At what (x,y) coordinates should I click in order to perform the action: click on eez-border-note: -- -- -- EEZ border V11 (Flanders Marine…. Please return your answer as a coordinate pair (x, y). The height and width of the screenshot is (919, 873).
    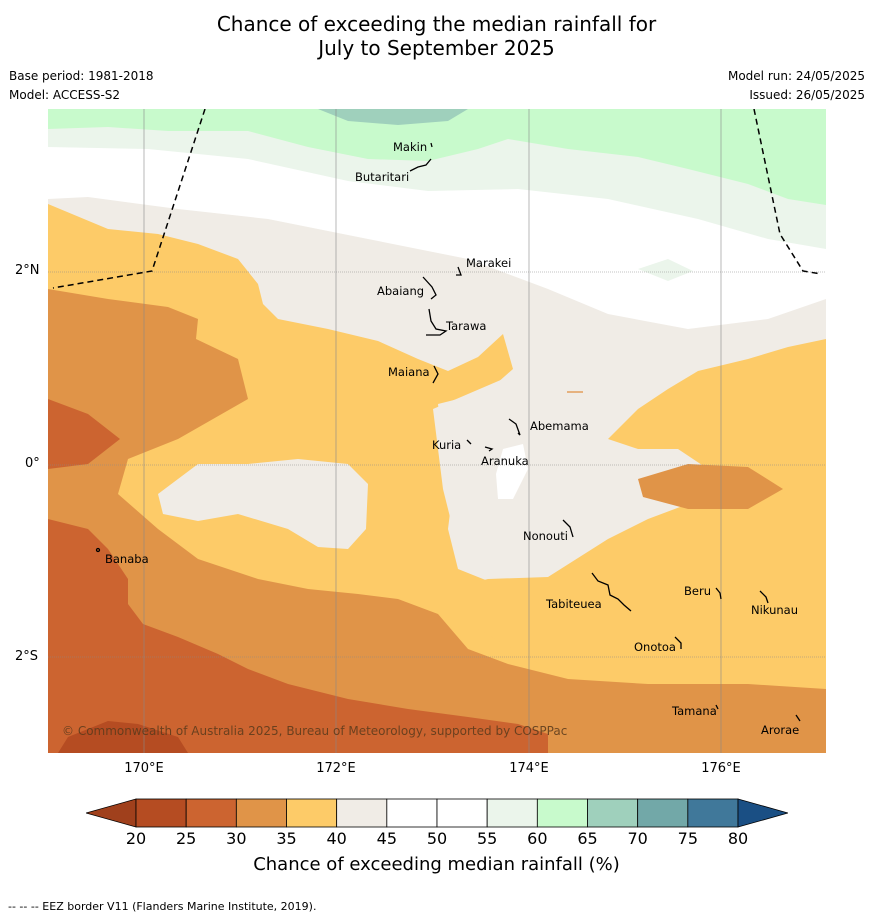
    Looking at the image, I should click on (162, 906).